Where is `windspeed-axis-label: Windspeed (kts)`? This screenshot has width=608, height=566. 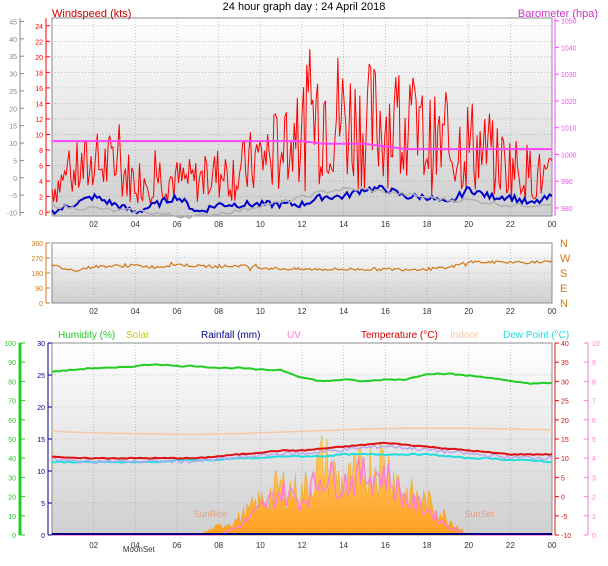
windspeed-axis-label: Windspeed (kts) is located at coordinates (91, 14).